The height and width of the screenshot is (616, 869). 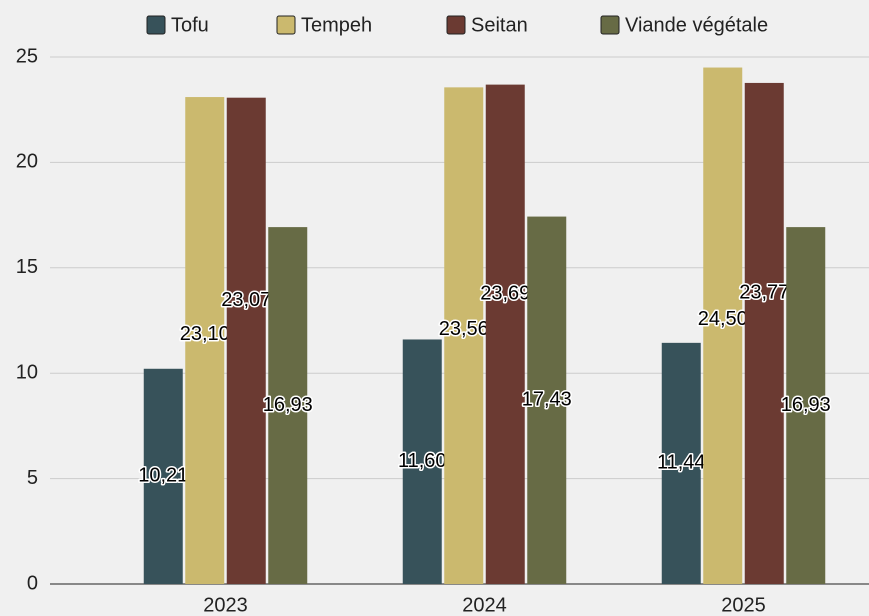 I want to click on value-label: 17,43, so click(x=547, y=400).